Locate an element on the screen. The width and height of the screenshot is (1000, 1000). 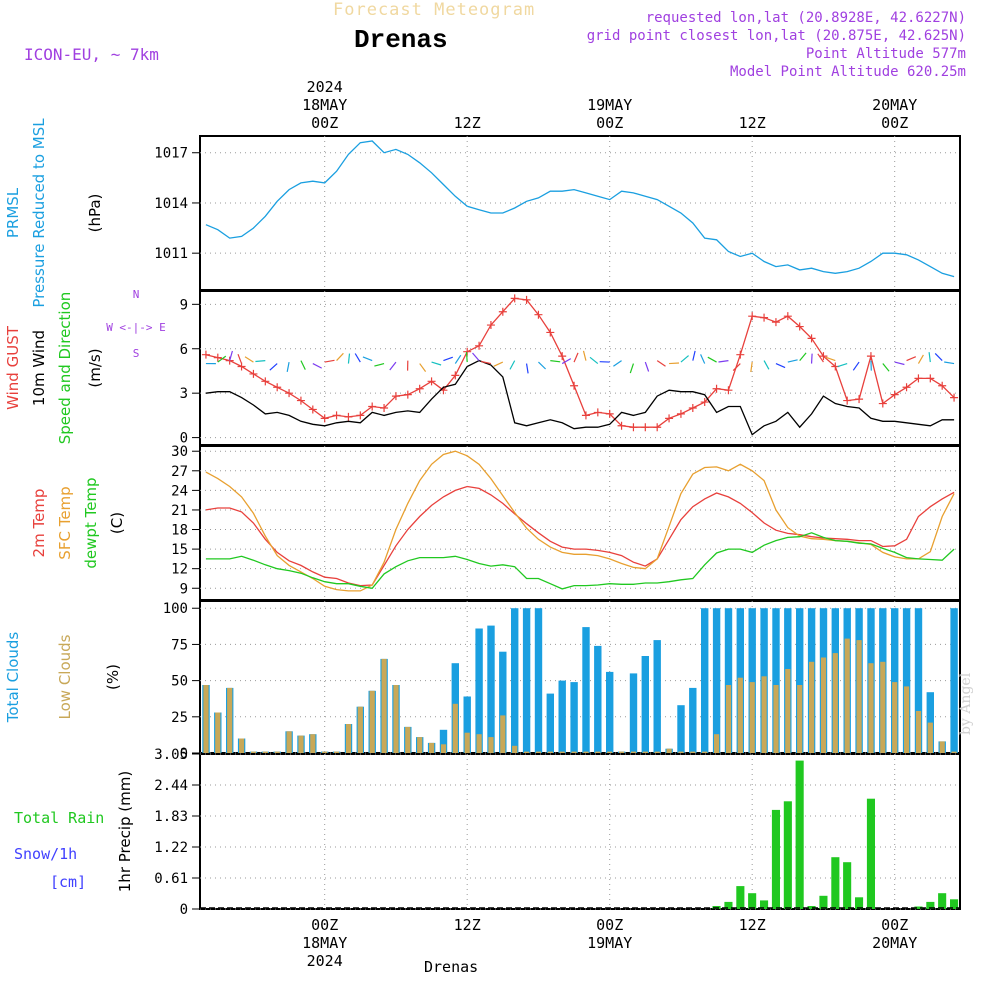
pressure-frame is located at coordinates (580, 213).